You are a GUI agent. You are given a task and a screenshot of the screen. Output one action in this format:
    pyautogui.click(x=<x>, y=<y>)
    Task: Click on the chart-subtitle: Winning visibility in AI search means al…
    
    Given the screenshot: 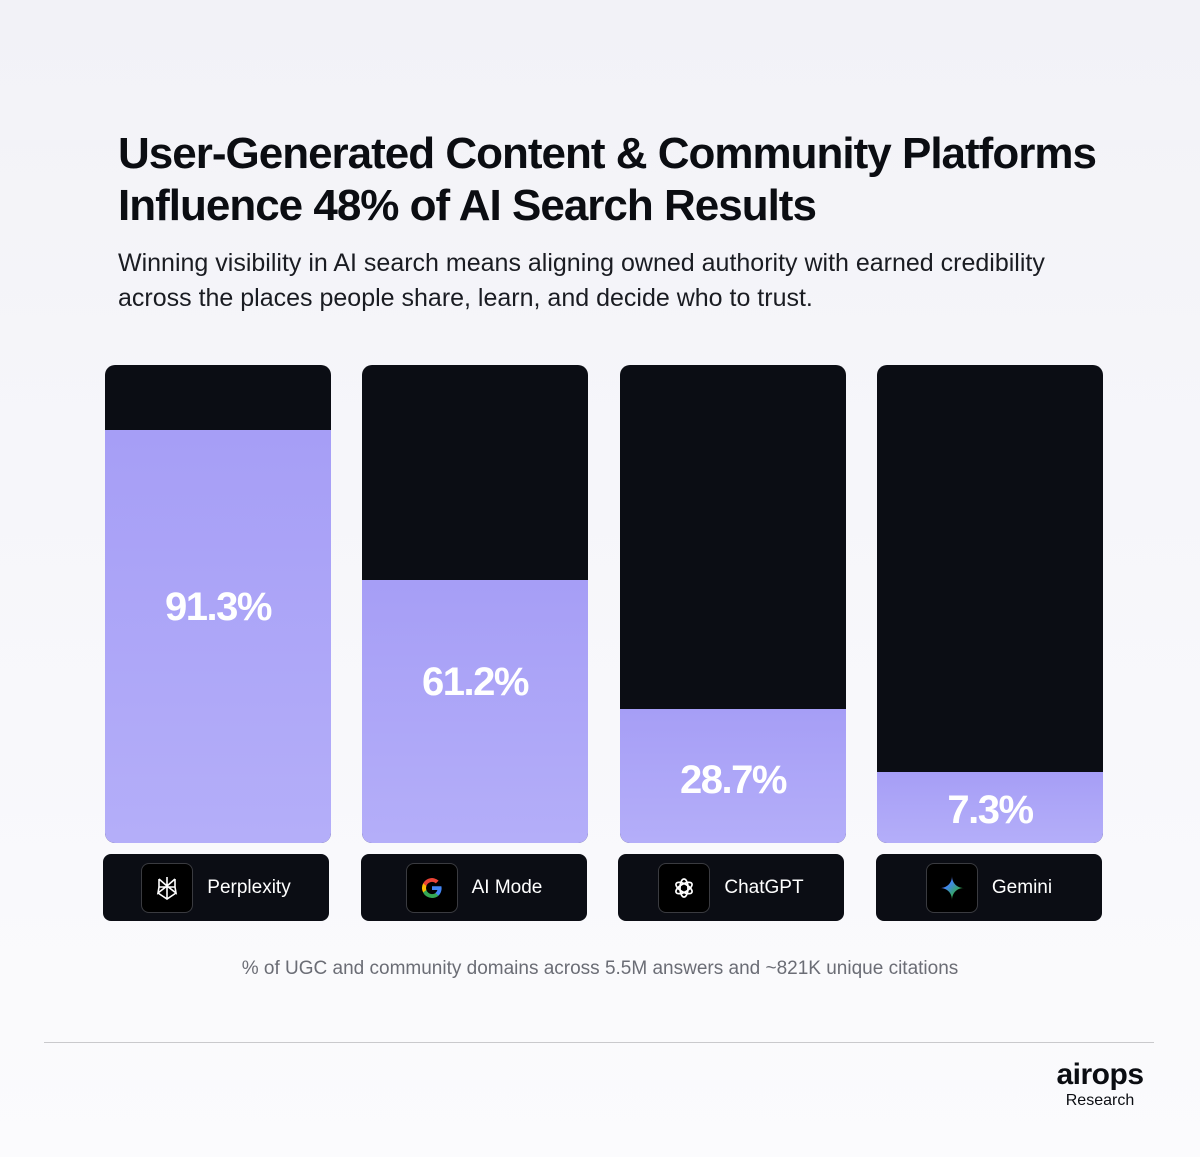 What is the action you would take?
    pyautogui.click(x=581, y=280)
    